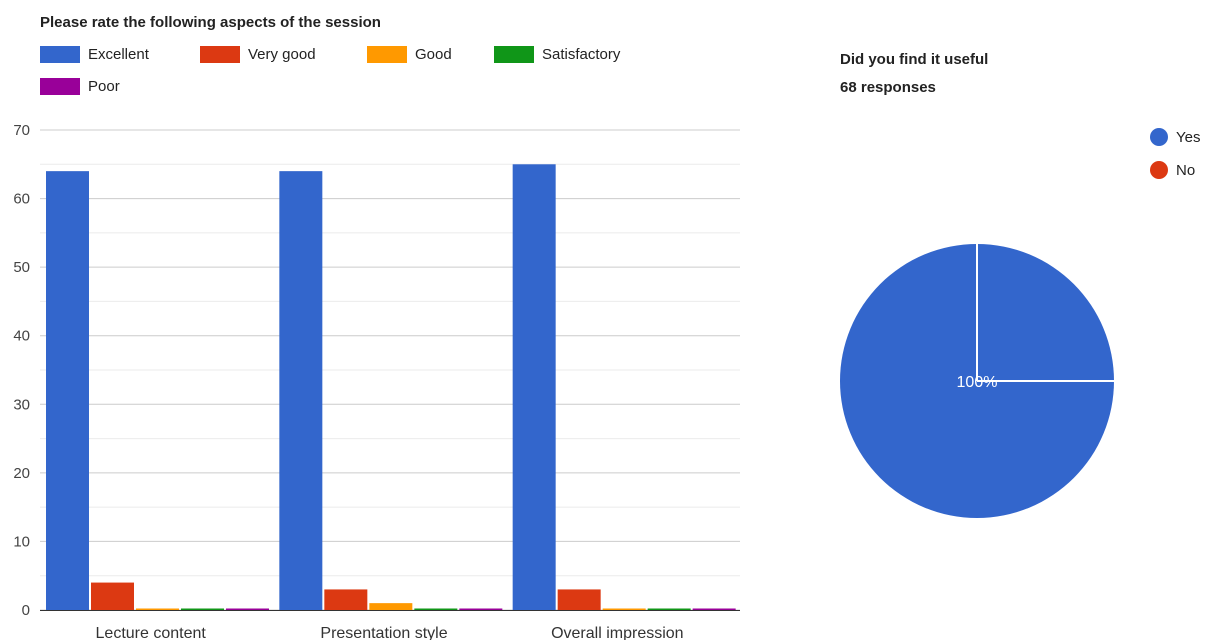  I want to click on pie-legend-label-yes: Yes, so click(1188, 137).